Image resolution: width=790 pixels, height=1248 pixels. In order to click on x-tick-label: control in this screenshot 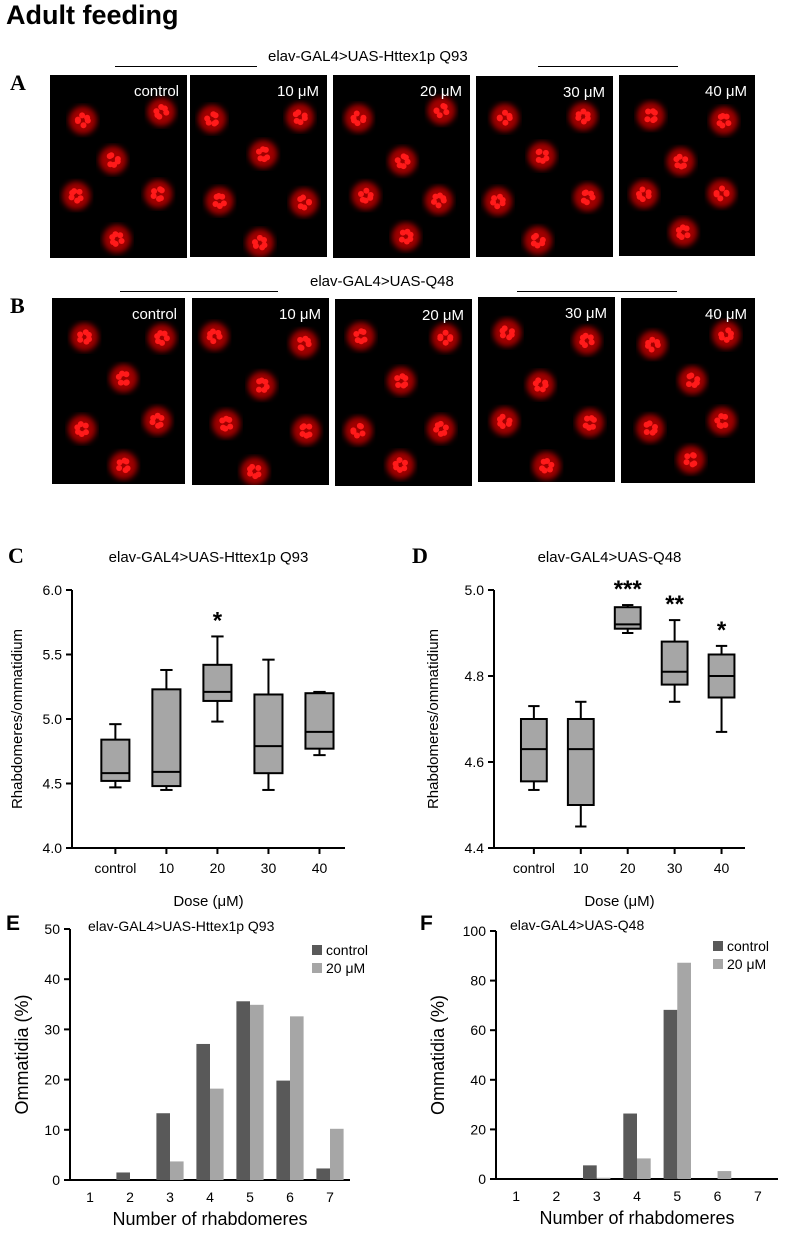, I will do `click(534, 868)`.